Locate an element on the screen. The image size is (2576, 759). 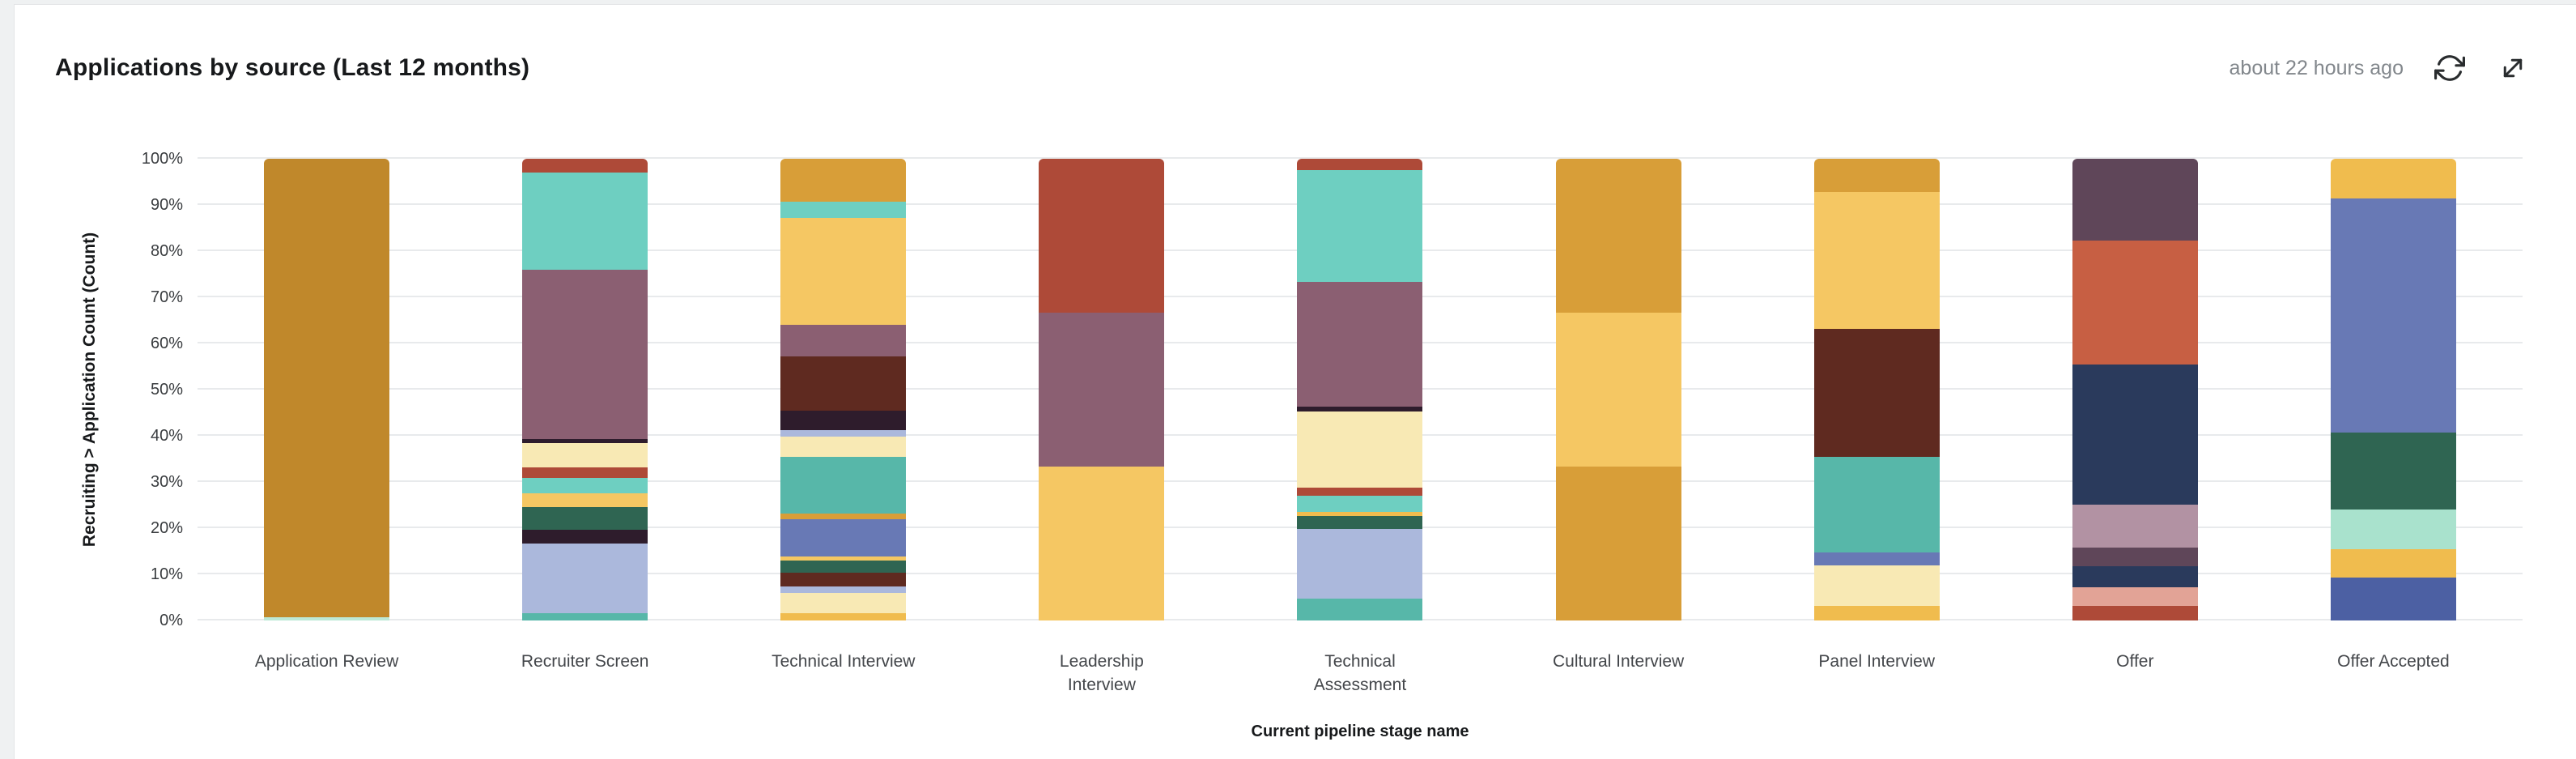
category-cell: Recruiter Screen is located at coordinates (585, 673).